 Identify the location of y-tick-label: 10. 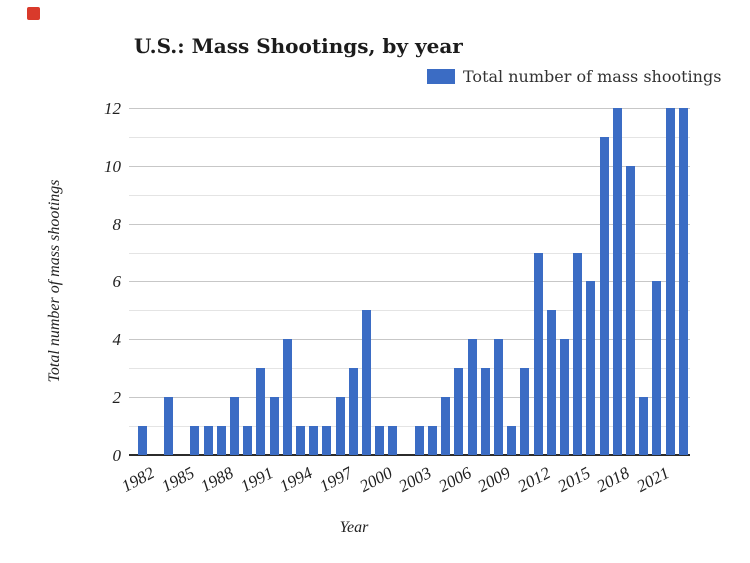
(112, 166).